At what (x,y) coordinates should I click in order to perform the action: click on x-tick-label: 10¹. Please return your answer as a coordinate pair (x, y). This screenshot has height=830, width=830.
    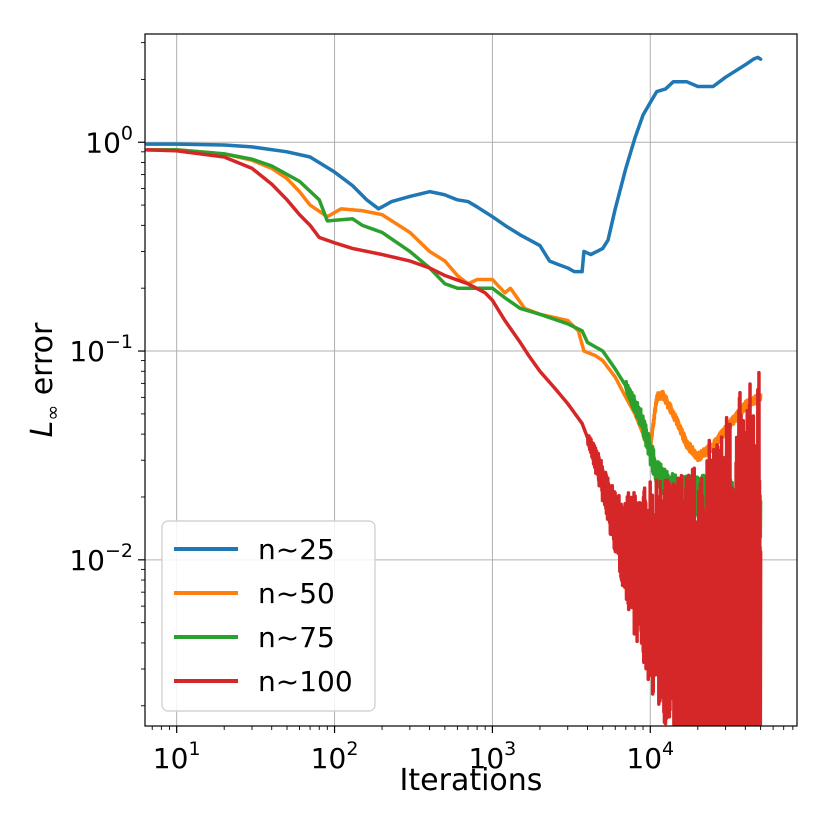
    Looking at the image, I should click on (177, 756).